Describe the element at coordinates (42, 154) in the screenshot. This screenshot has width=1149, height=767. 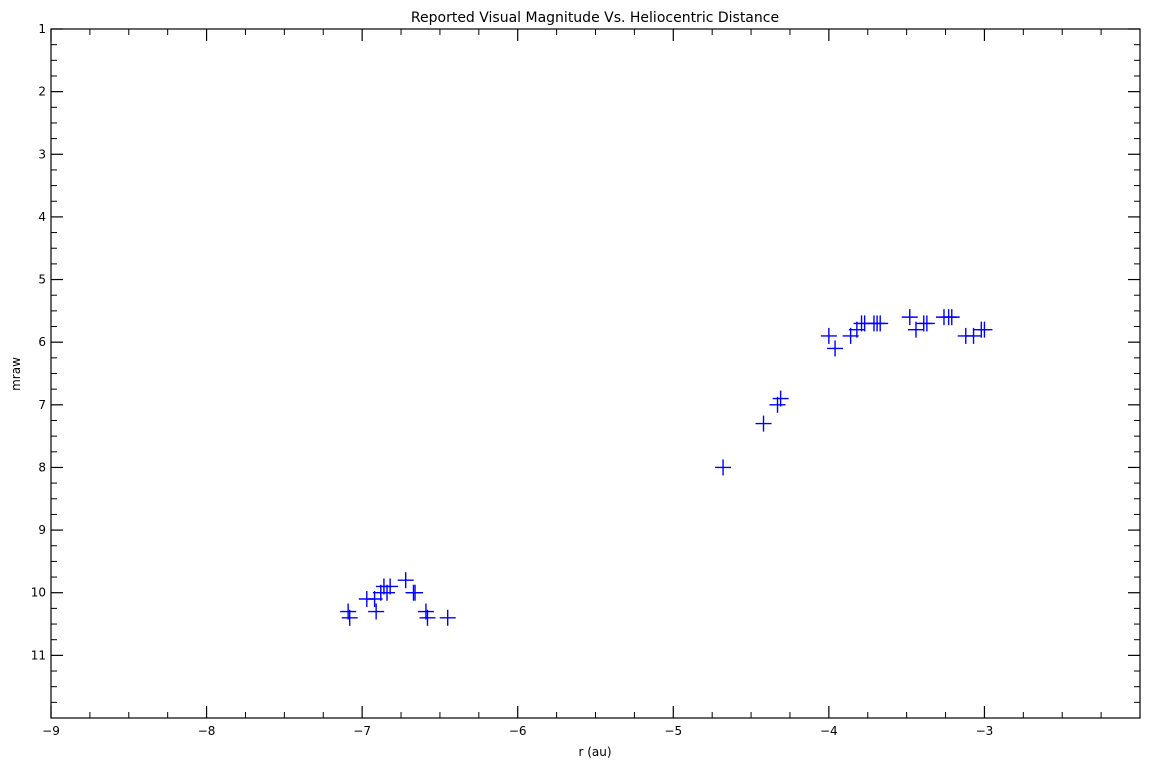
I see `y-tick-label: 3` at that location.